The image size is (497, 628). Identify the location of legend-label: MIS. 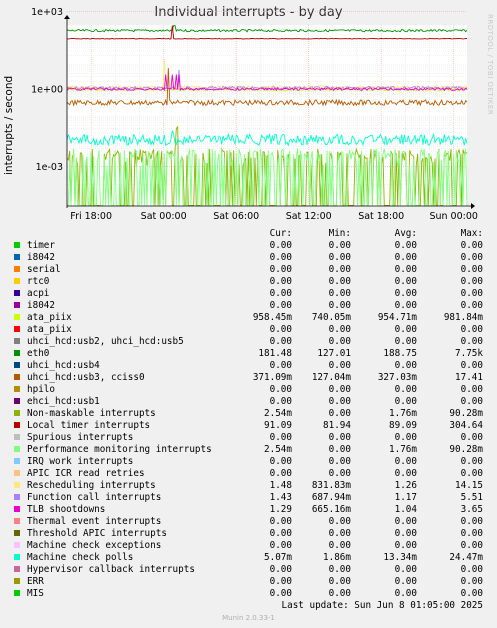
(35, 593).